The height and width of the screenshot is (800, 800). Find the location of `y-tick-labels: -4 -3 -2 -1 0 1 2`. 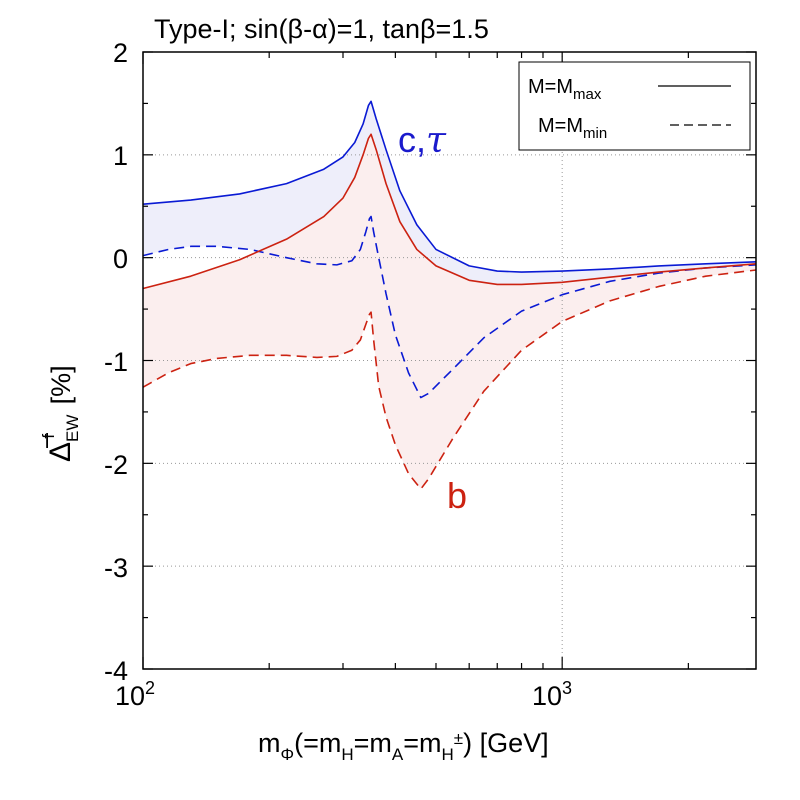

y-tick-labels: -4 -3 -2 -1 0 1 2 is located at coordinates (116, 362).